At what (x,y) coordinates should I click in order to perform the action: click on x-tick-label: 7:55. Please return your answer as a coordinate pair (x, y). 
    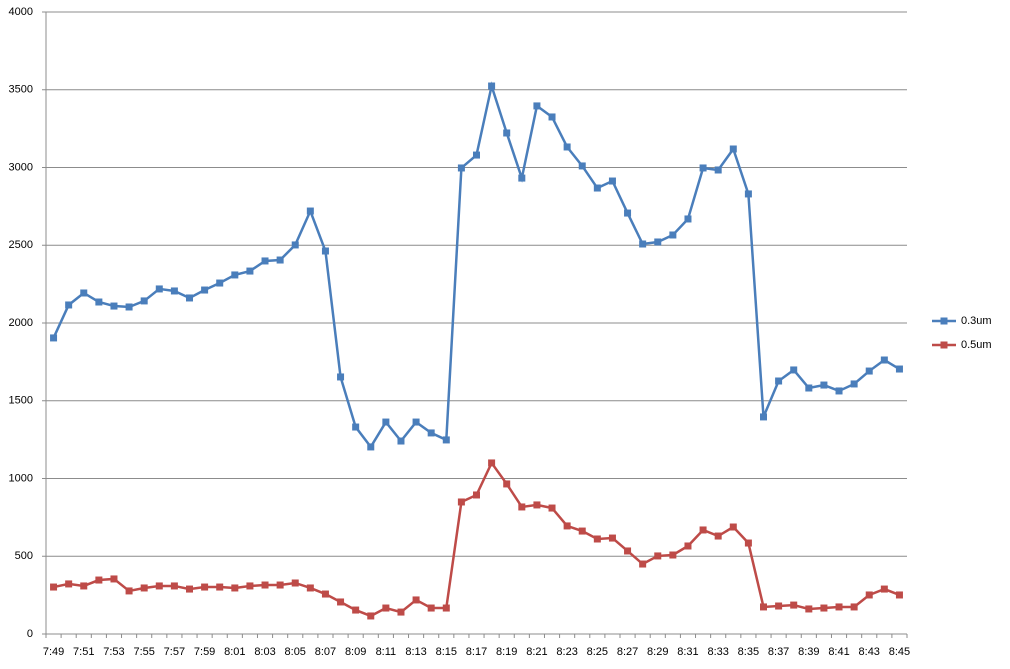
    Looking at the image, I should click on (143, 652).